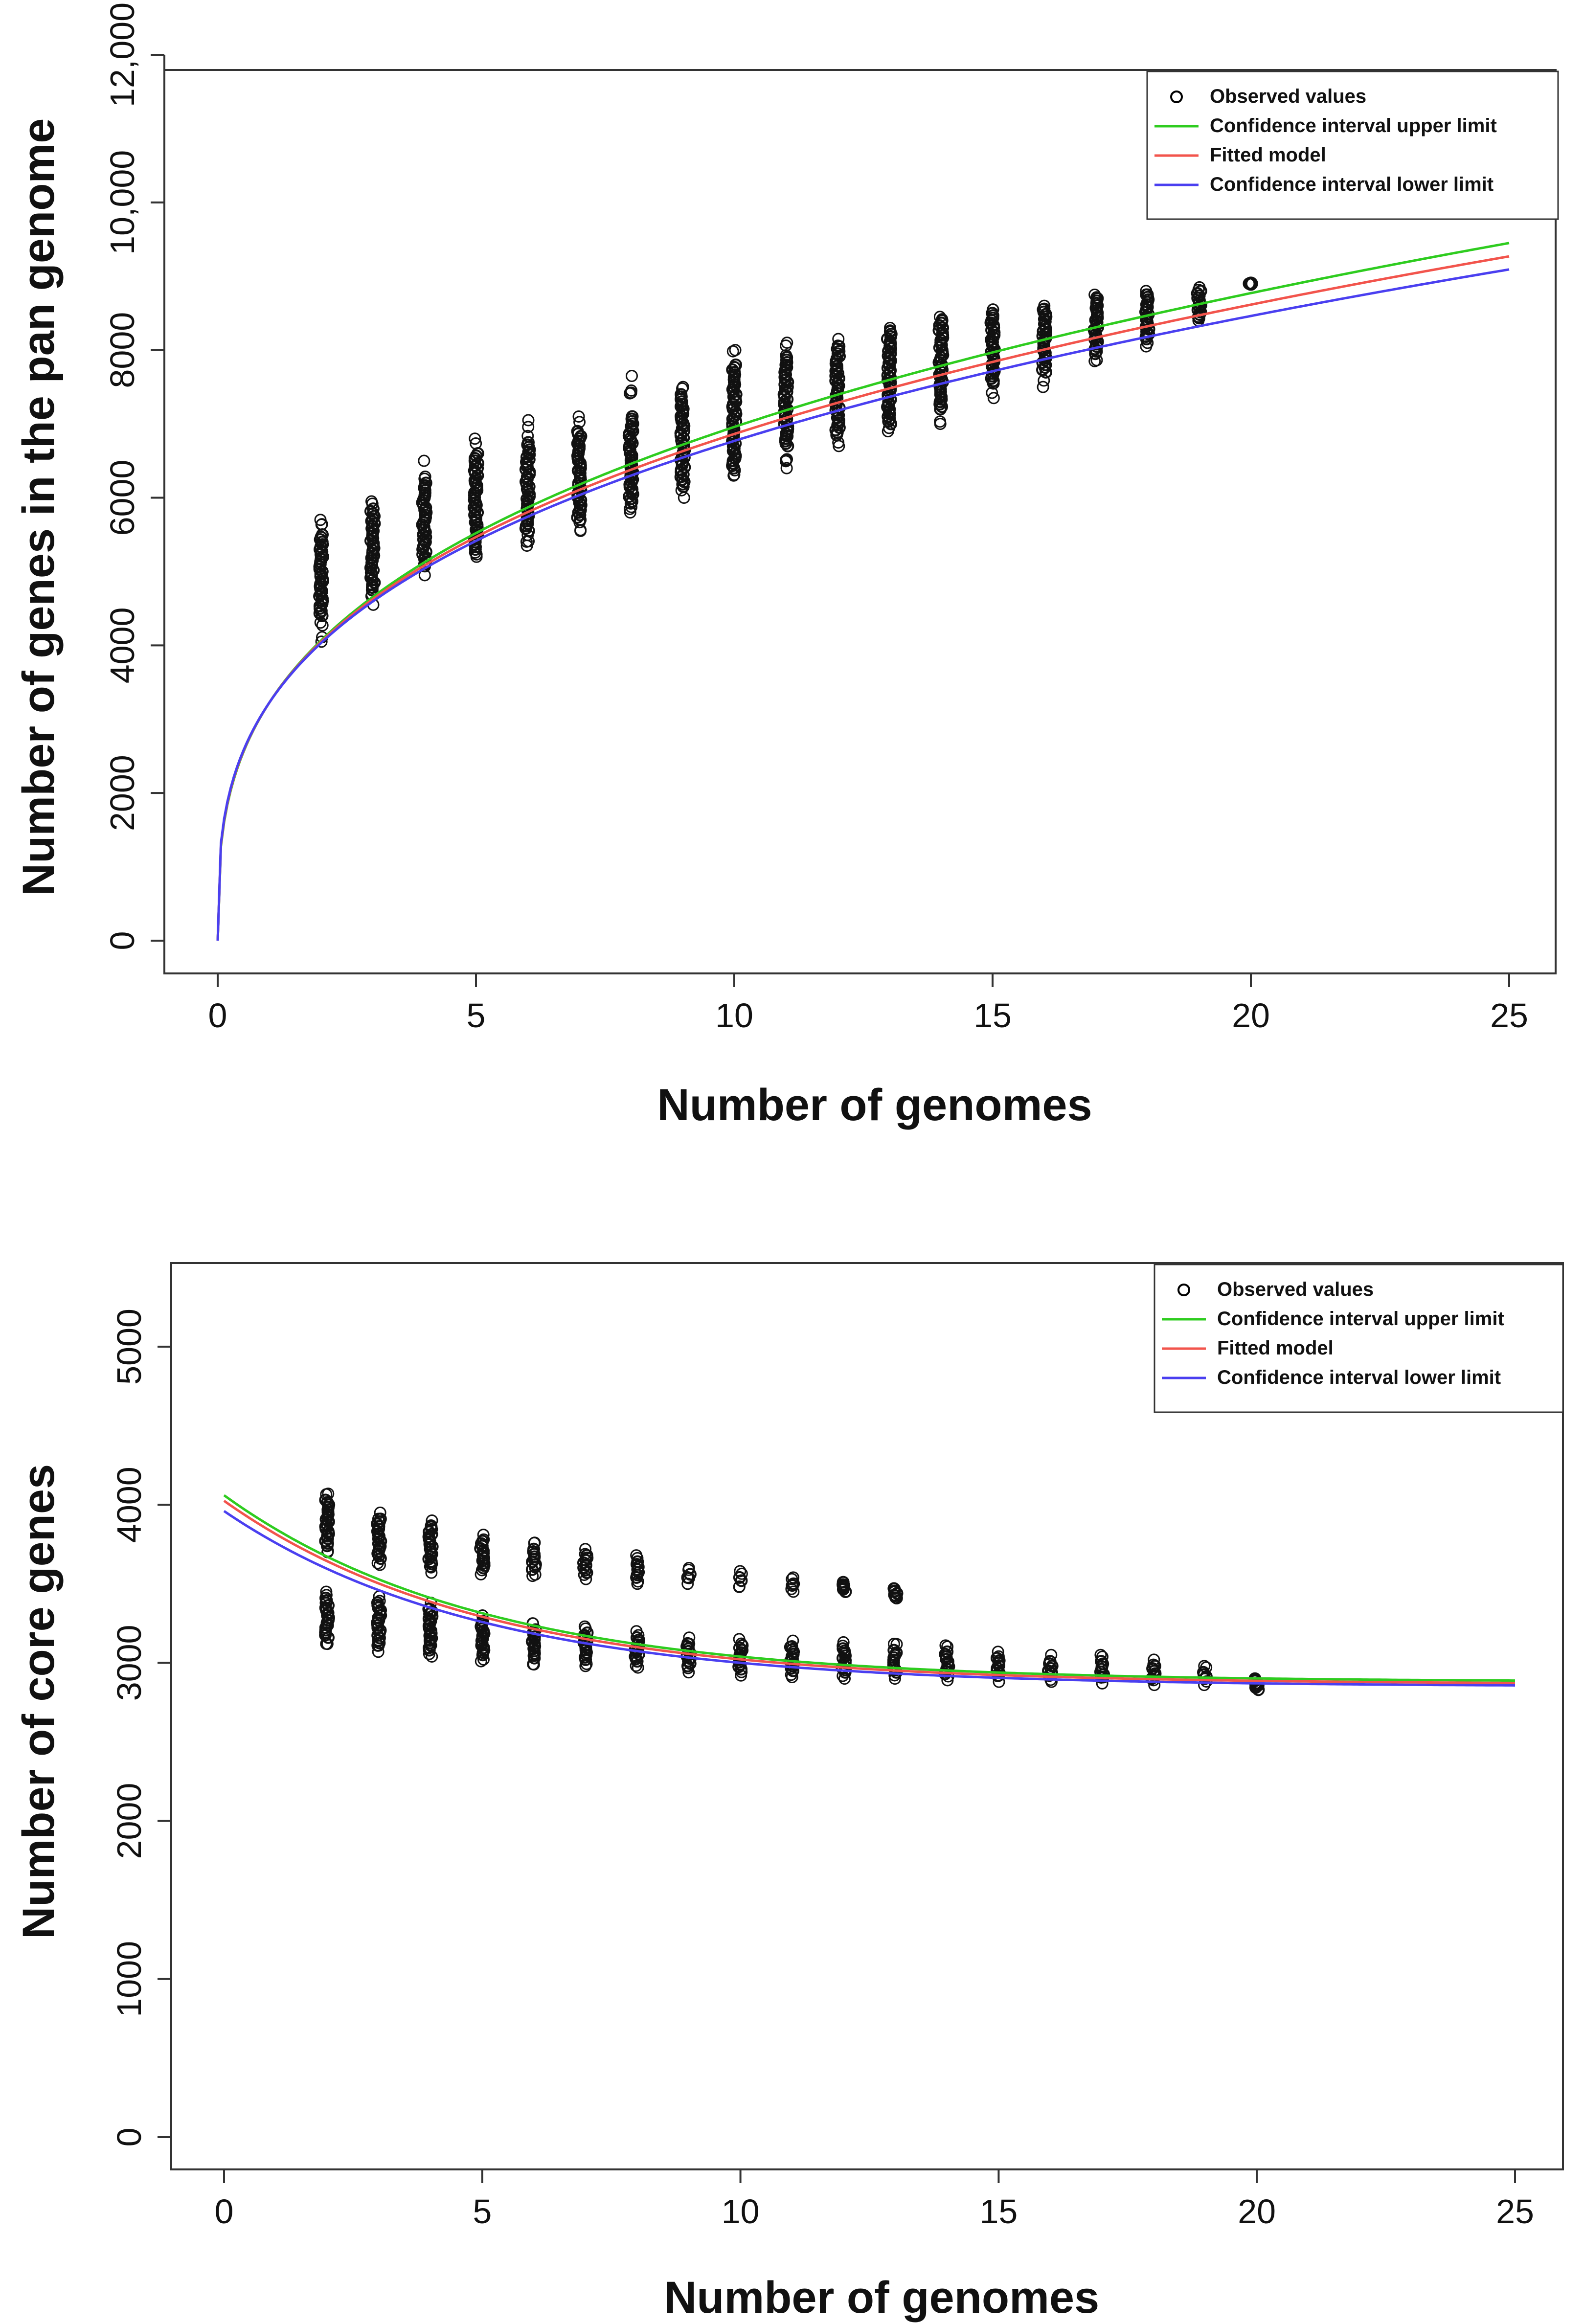  Describe the element at coordinates (122, 54) in the screenshot. I see `y-tick-label: 12,000` at that location.